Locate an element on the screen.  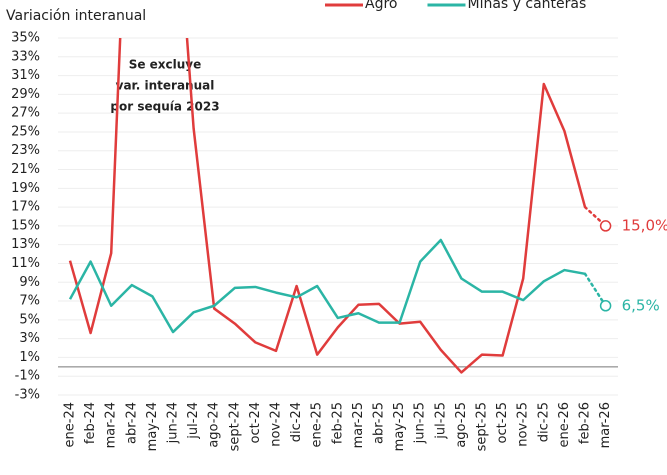
y-tick-label: 11% is located at coordinates (25, 263).